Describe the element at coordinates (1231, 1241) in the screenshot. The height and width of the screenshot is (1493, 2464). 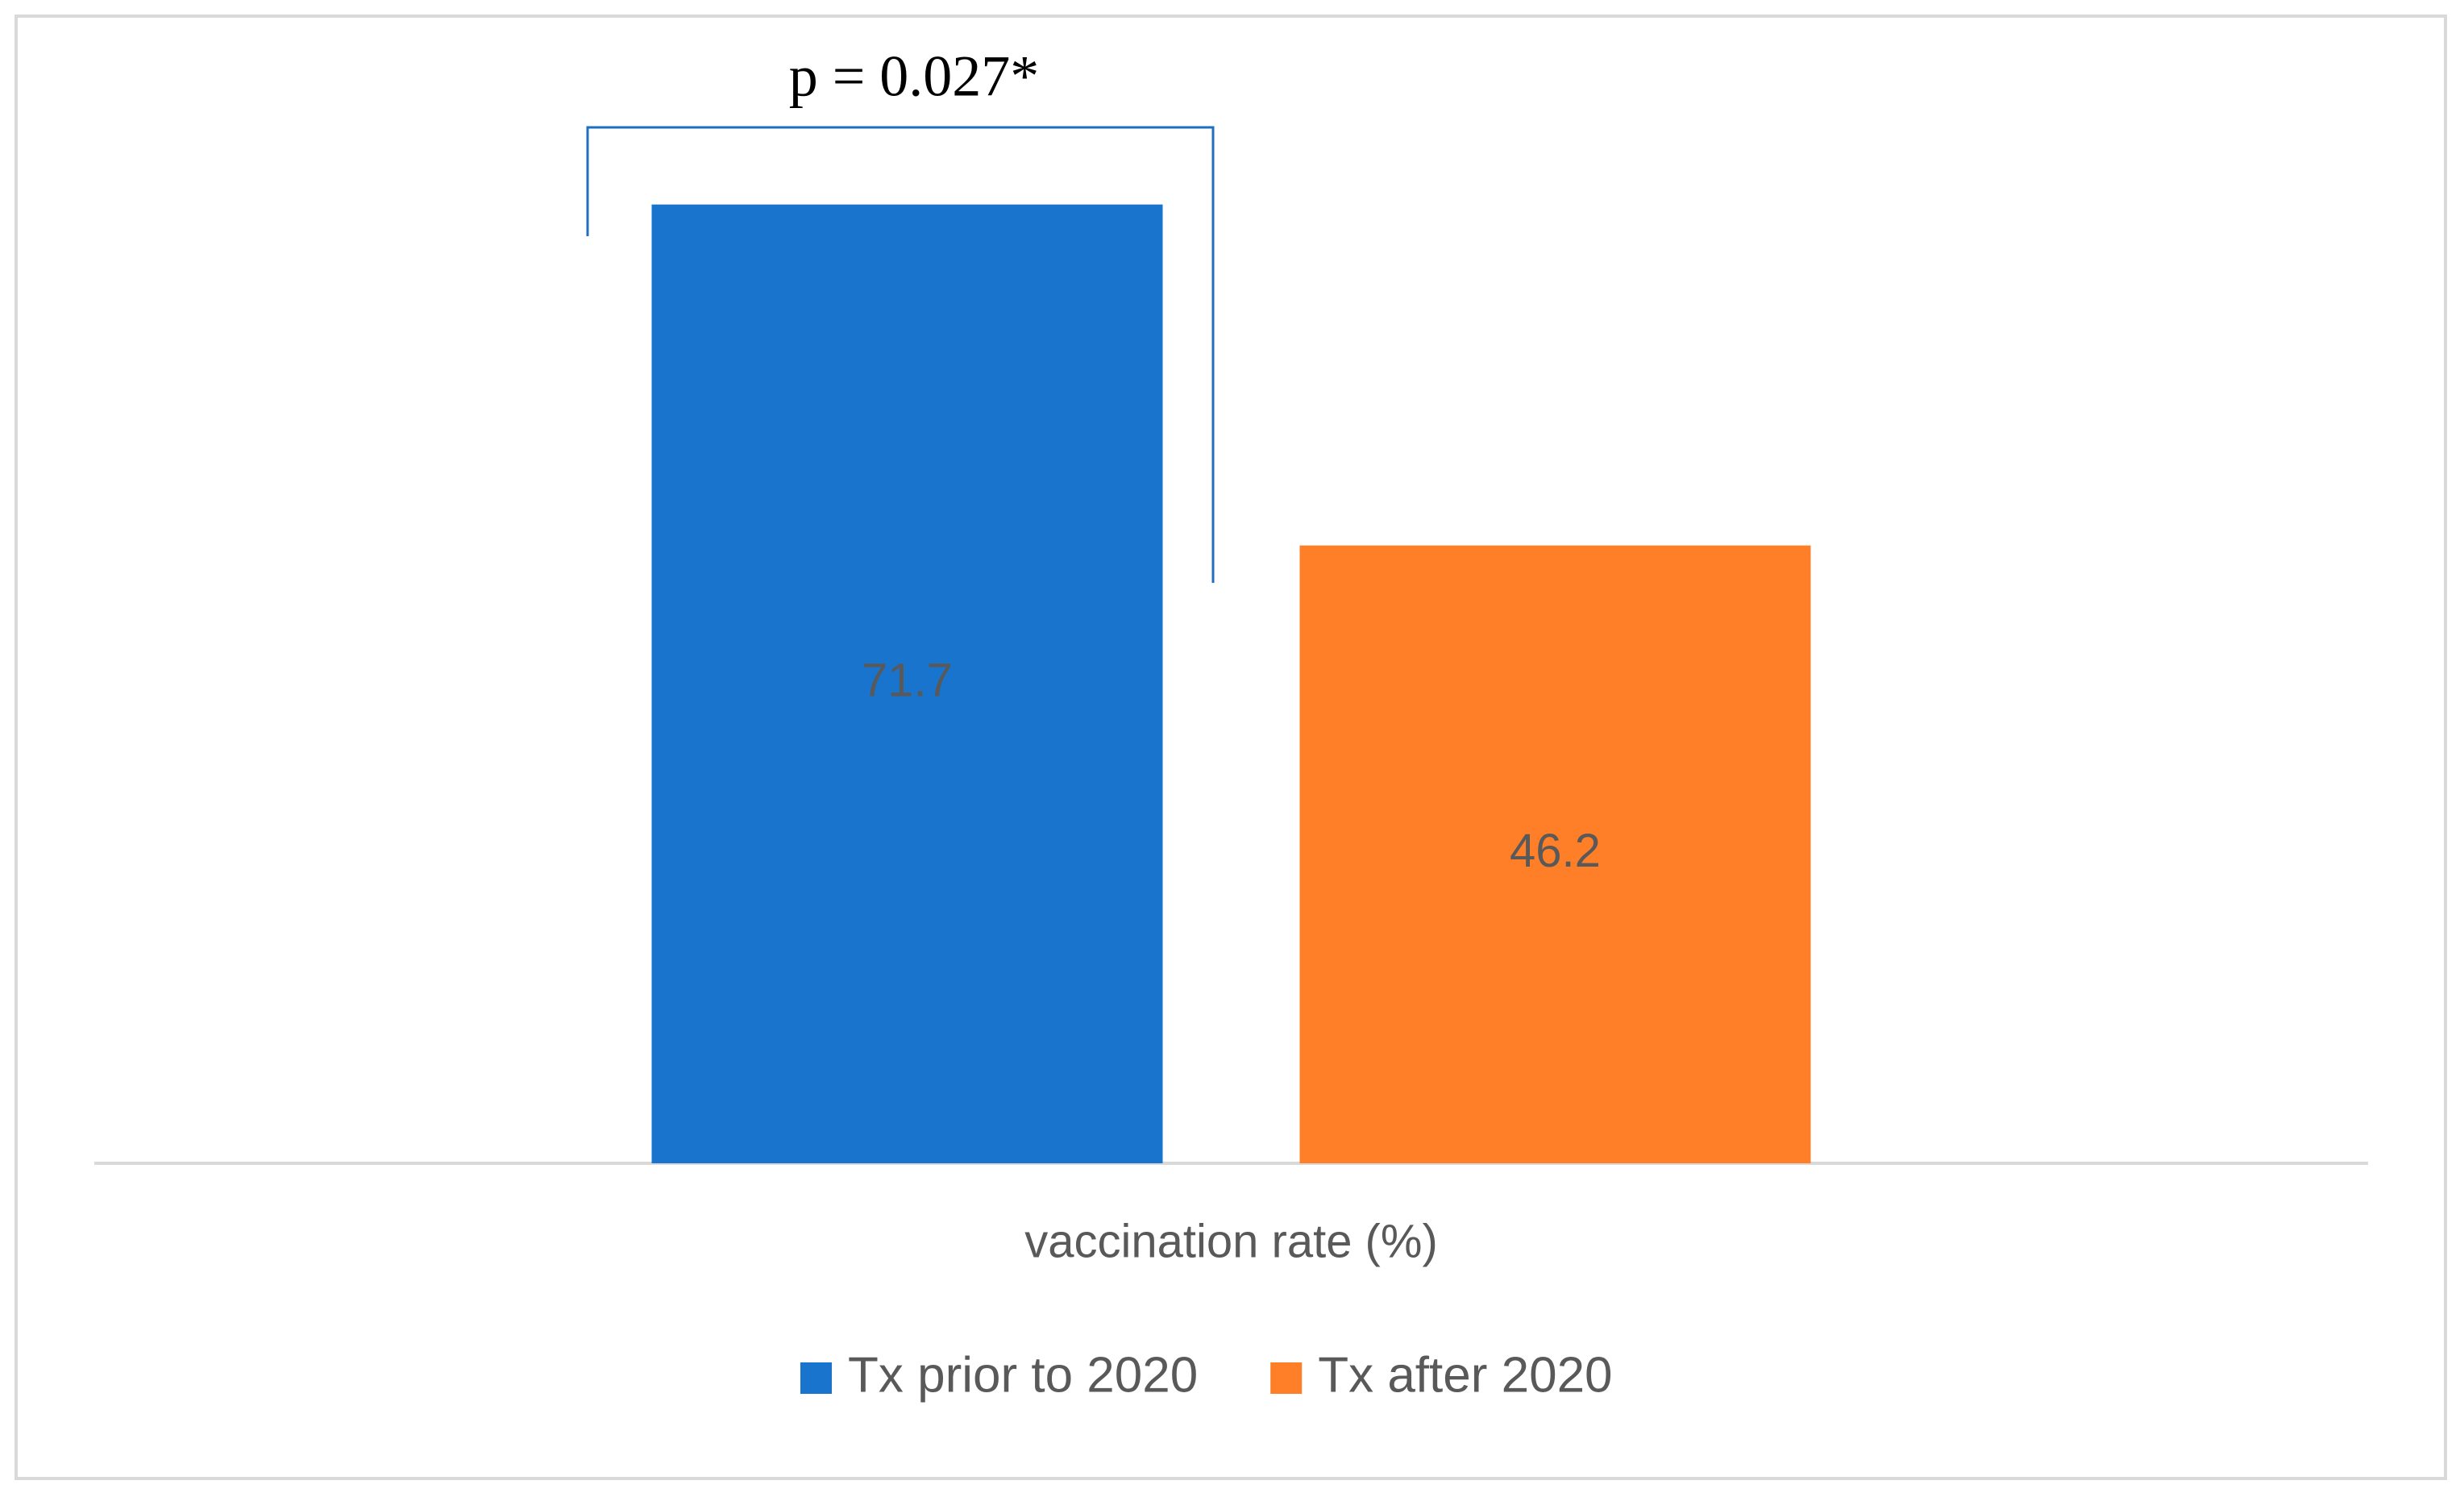
I see `x-axis-label: vaccination rate (%)` at that location.